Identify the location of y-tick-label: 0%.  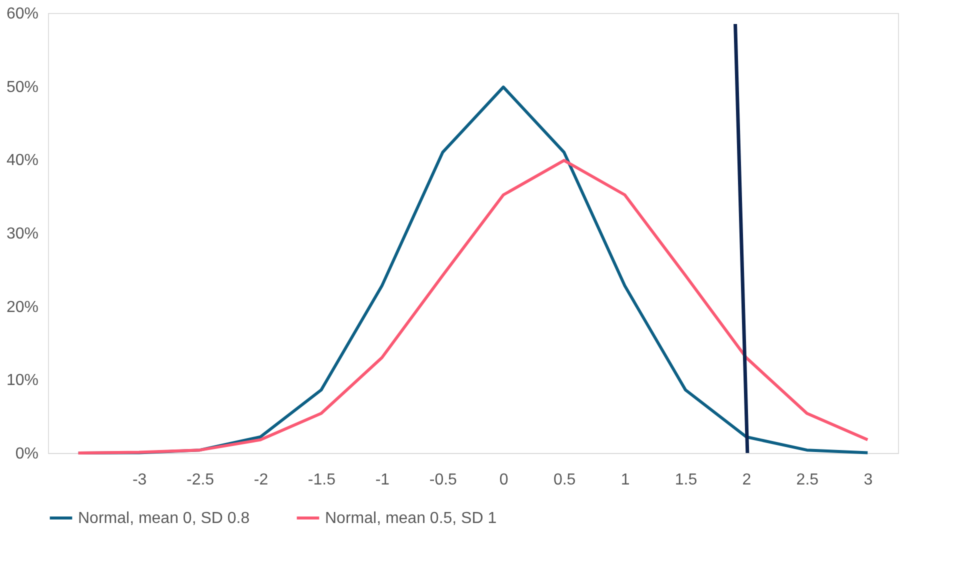
(26, 454).